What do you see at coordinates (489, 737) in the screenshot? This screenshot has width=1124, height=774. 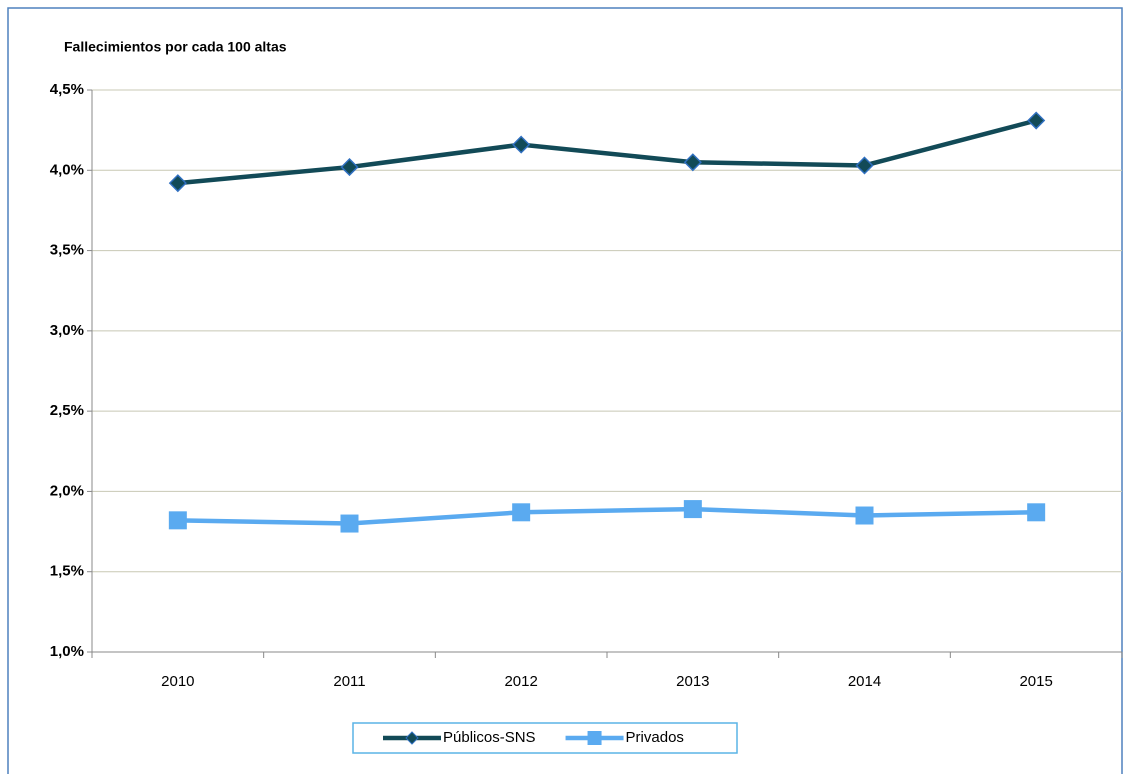 I see `legend-label: Públicos-SNS` at bounding box center [489, 737].